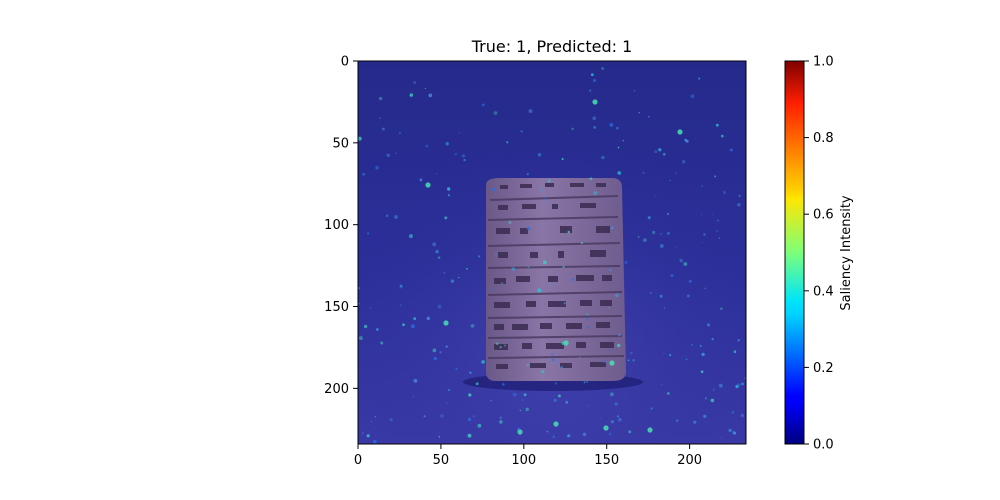 This screenshot has width=1000, height=500. What do you see at coordinates (823, 291) in the screenshot?
I see `colorbar-tick-label: 0.4` at bounding box center [823, 291].